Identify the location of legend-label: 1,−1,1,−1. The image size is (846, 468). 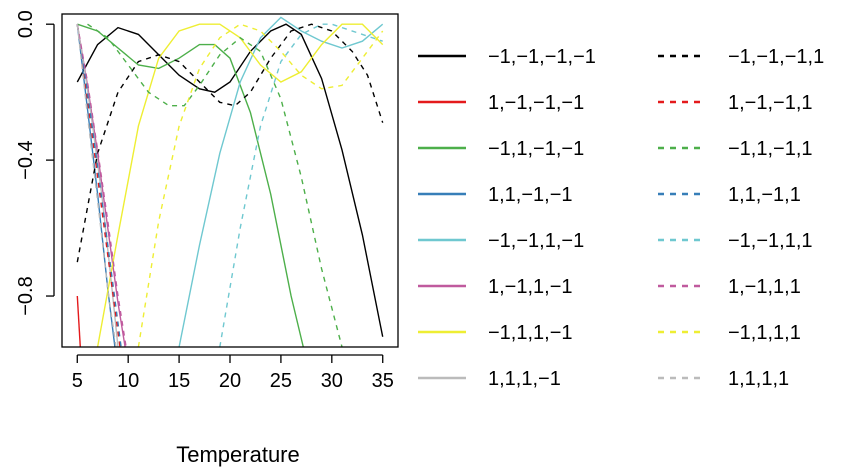
(530, 287).